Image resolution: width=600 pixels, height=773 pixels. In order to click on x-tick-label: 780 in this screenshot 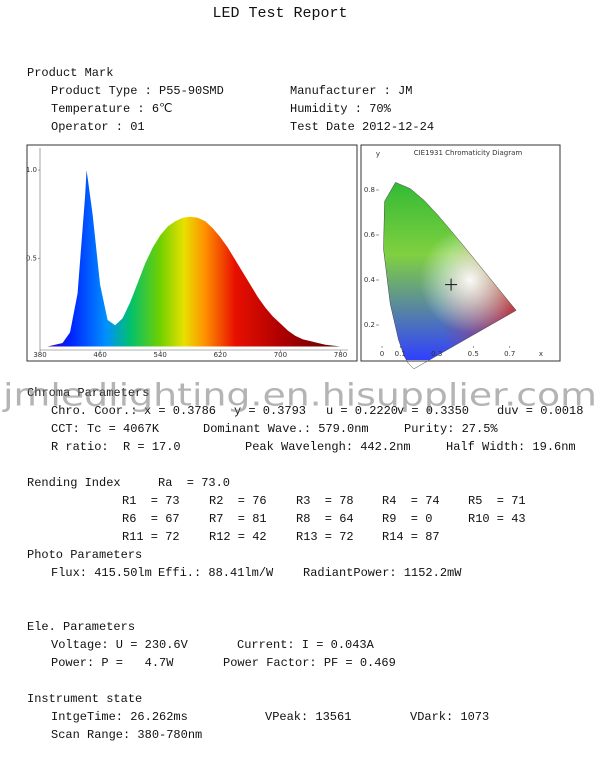, I will do `click(340, 355)`.